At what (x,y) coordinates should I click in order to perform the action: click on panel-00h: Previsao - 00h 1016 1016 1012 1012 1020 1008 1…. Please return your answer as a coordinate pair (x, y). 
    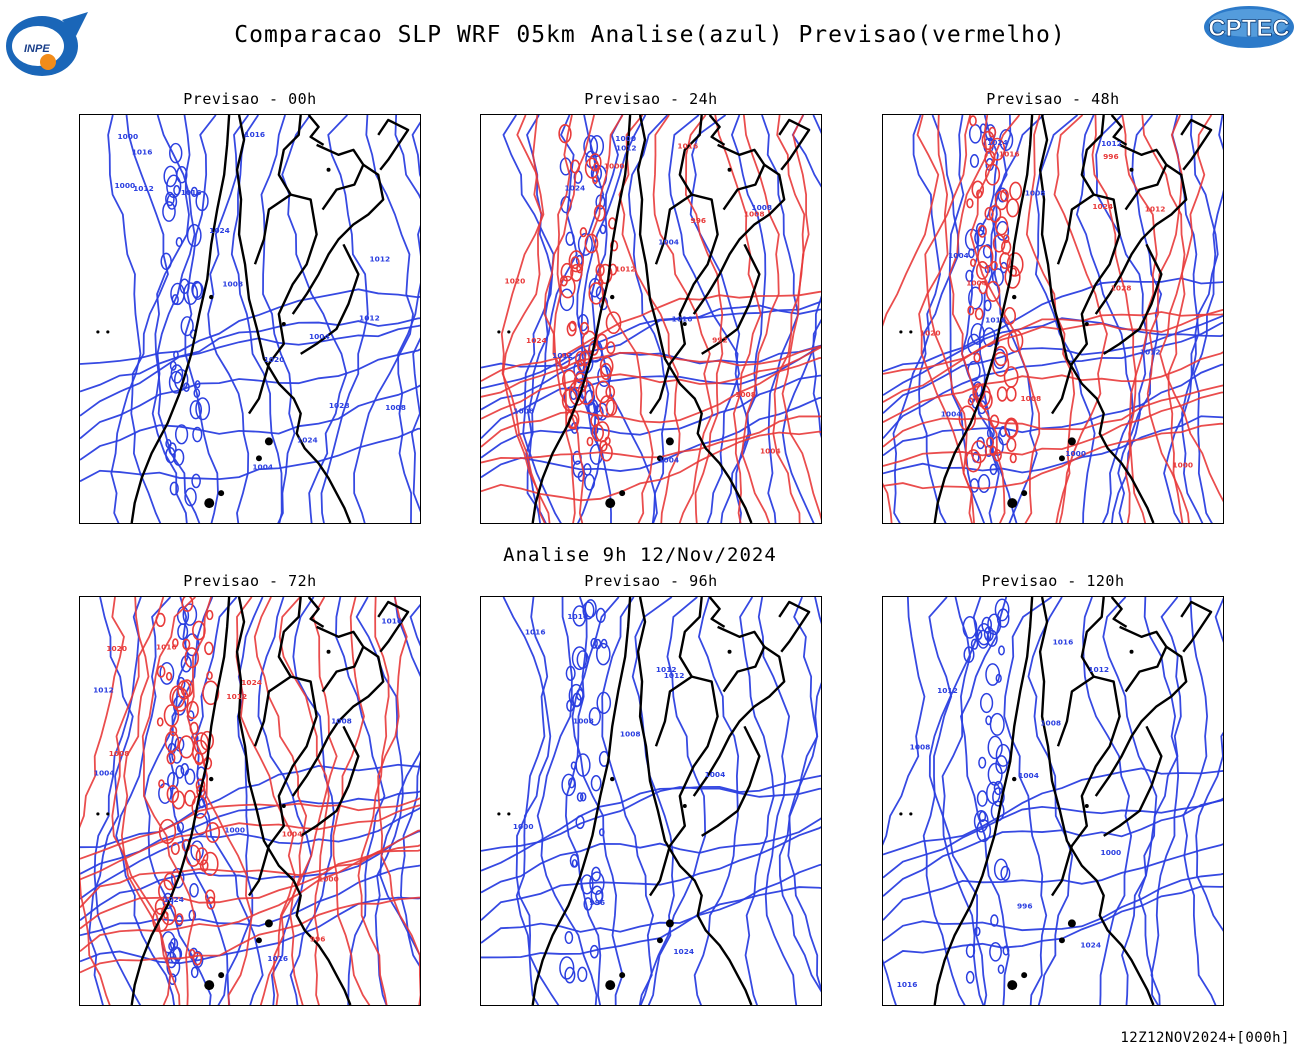
    Looking at the image, I should click on (250, 307).